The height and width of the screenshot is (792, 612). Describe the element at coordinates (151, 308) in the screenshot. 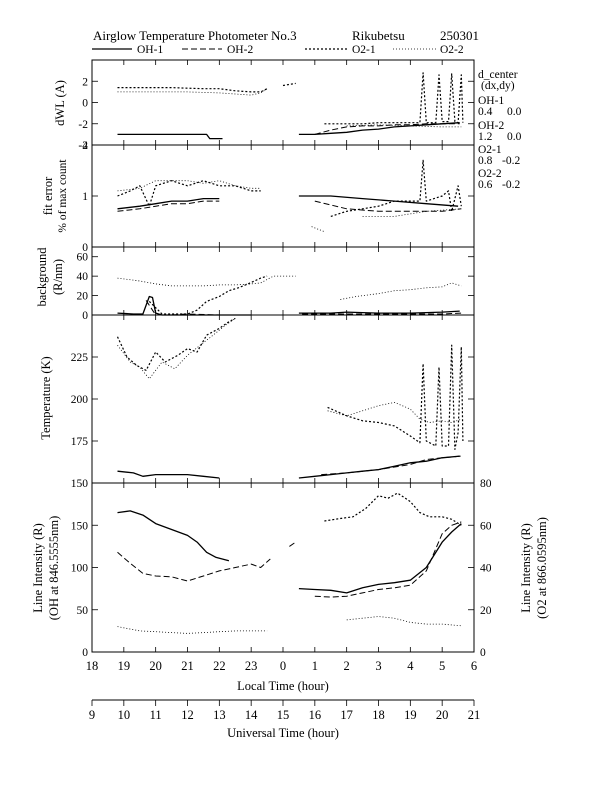

I see `series-bg-oh-2-seg0` at that location.